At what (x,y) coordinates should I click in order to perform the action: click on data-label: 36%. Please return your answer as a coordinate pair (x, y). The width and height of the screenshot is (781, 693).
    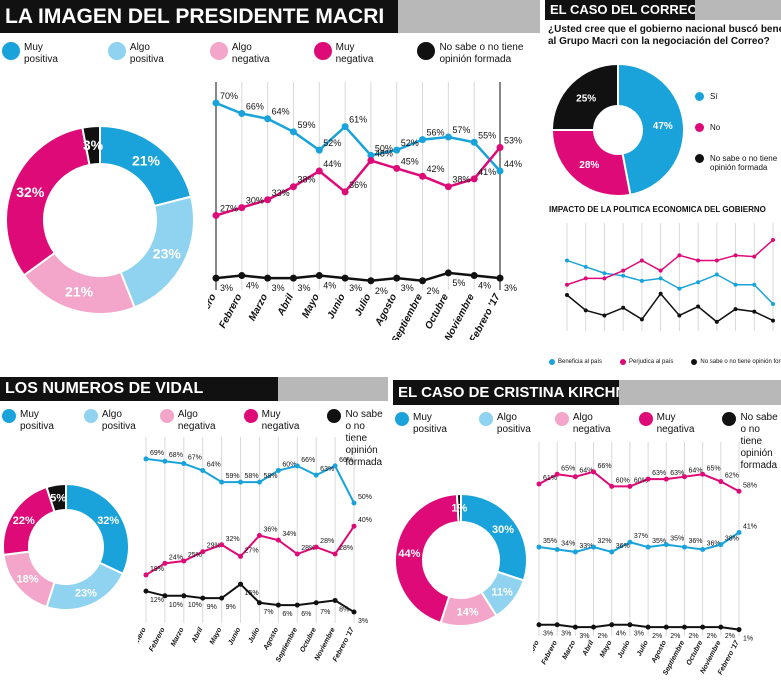
    Looking at the image, I should click on (623, 546).